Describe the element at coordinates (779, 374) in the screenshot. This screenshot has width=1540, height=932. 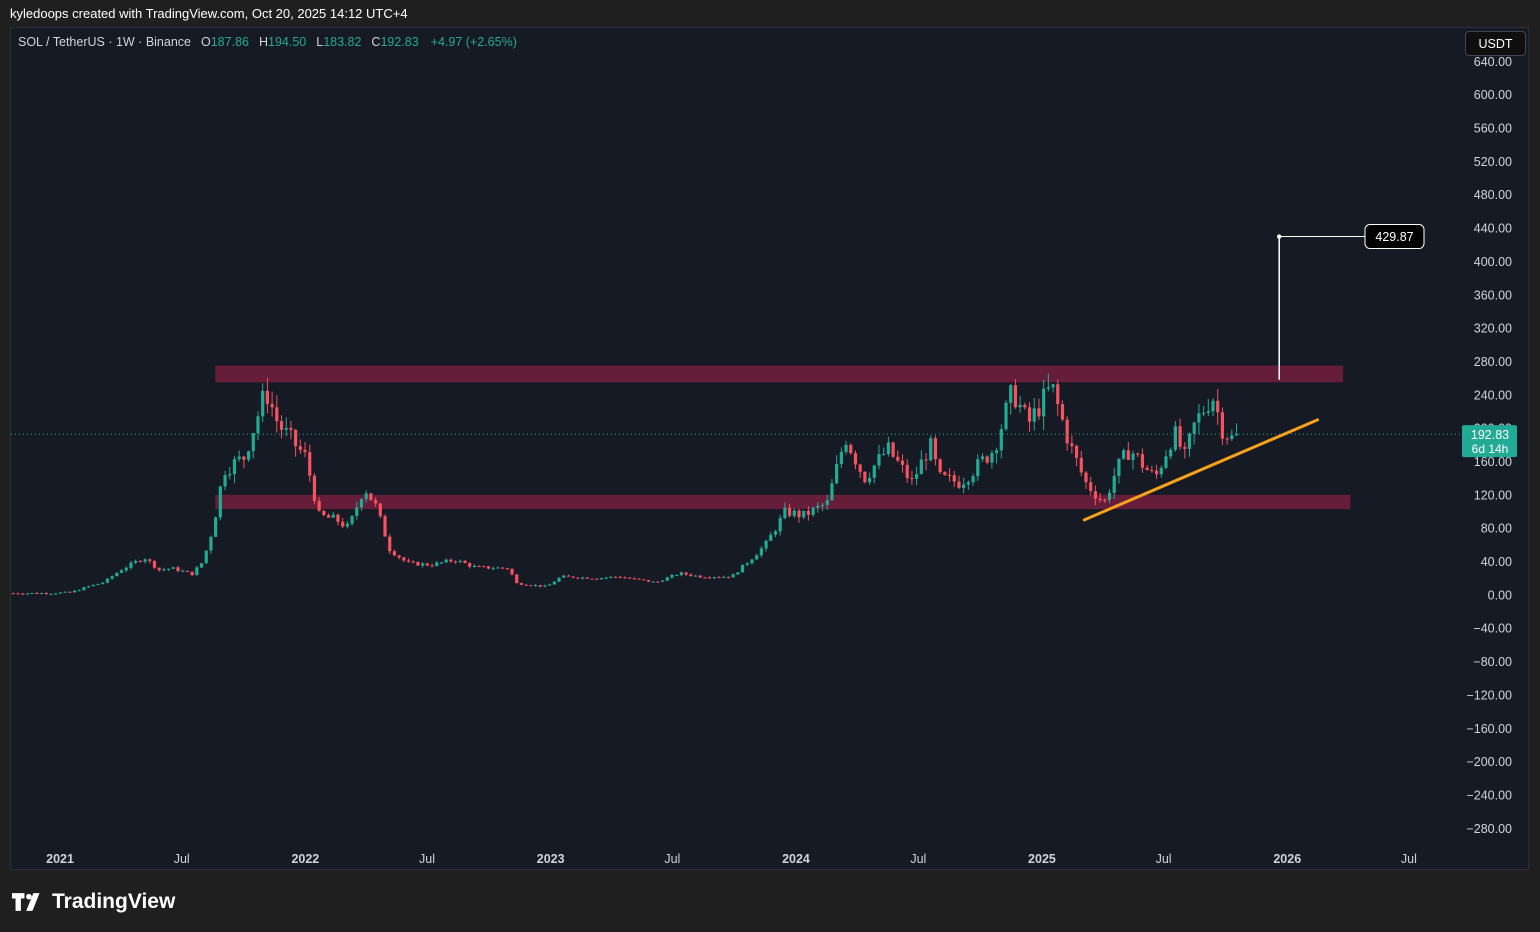
I see `resistance-zone` at that location.